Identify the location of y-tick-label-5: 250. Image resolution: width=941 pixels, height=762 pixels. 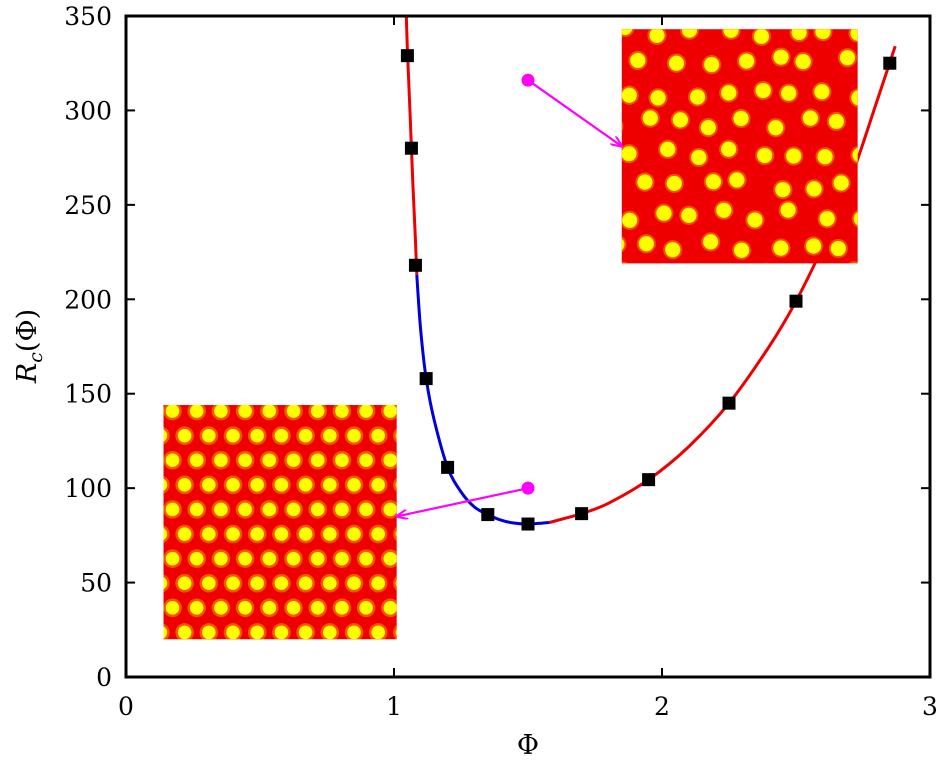
(88, 205).